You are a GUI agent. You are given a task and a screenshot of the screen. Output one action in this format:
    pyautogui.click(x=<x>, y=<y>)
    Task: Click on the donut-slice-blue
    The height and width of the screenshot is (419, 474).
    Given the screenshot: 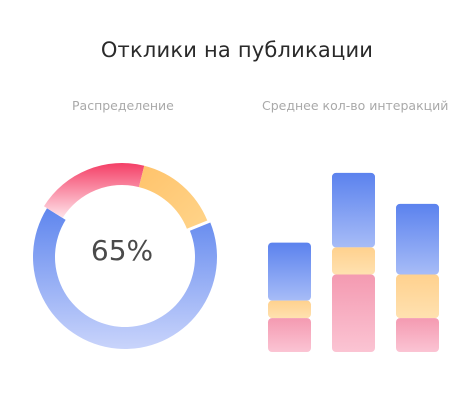 What is the action you would take?
    pyautogui.click(x=125, y=278)
    